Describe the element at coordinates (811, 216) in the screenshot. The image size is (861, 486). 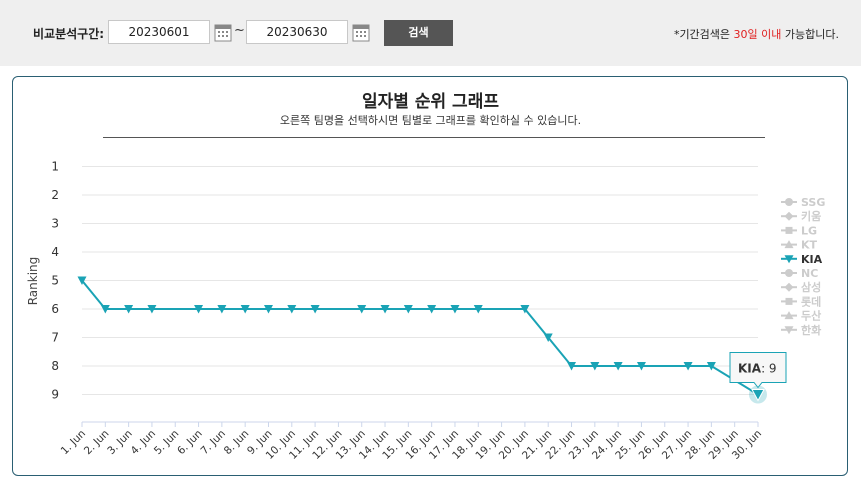
I see `legend-item-키움: 키움` at that location.